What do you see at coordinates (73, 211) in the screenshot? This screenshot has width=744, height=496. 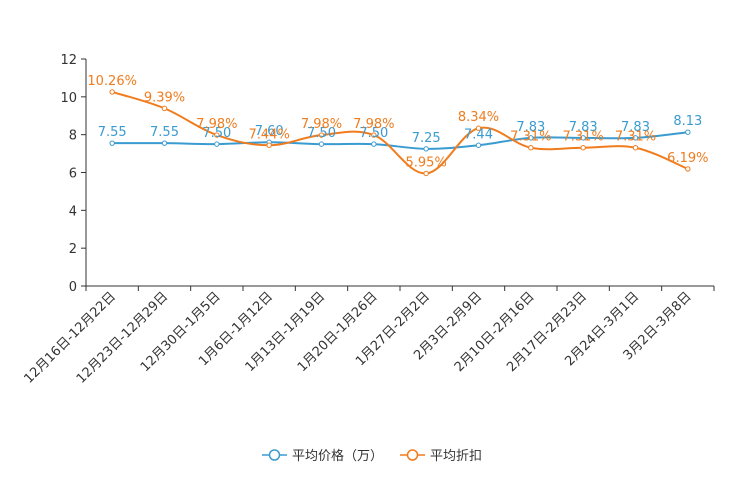 I see `y-tick-label: 4` at bounding box center [73, 211].